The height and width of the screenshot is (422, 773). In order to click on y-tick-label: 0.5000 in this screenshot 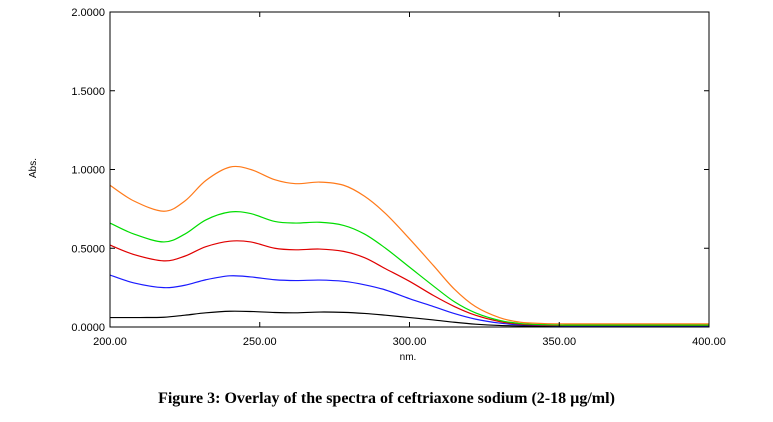, I will do `click(88, 249)`.